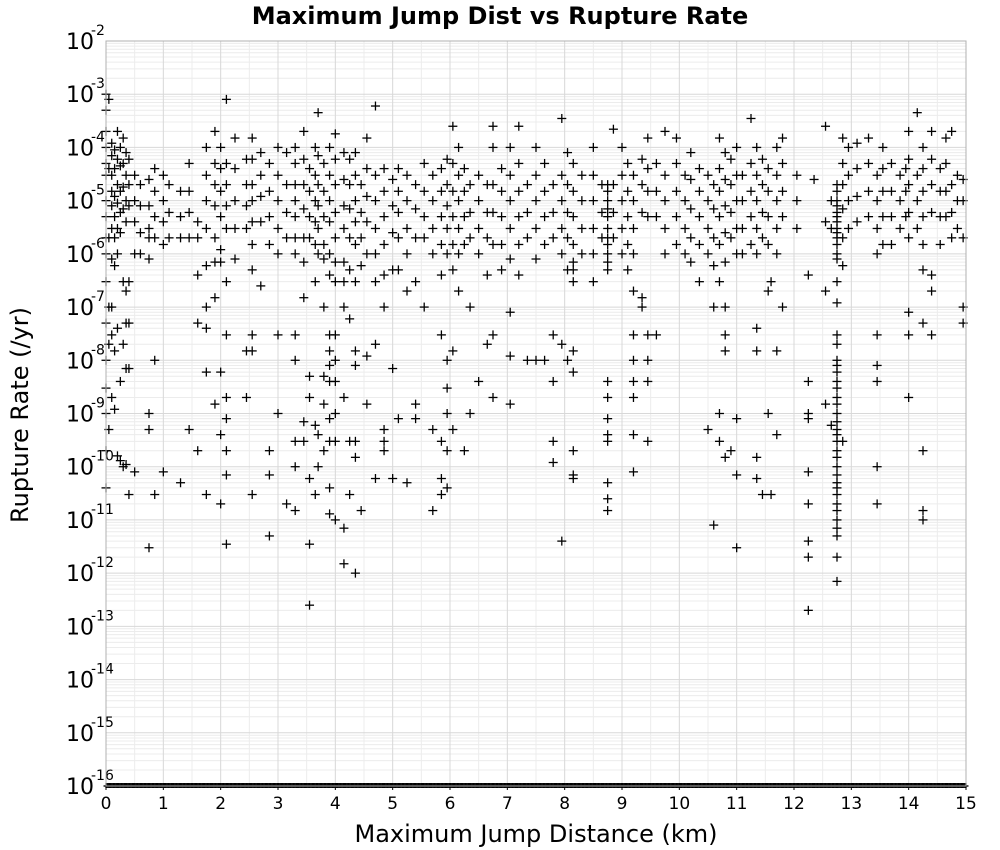  I want to click on x-tick-label: 10, so click(680, 804).